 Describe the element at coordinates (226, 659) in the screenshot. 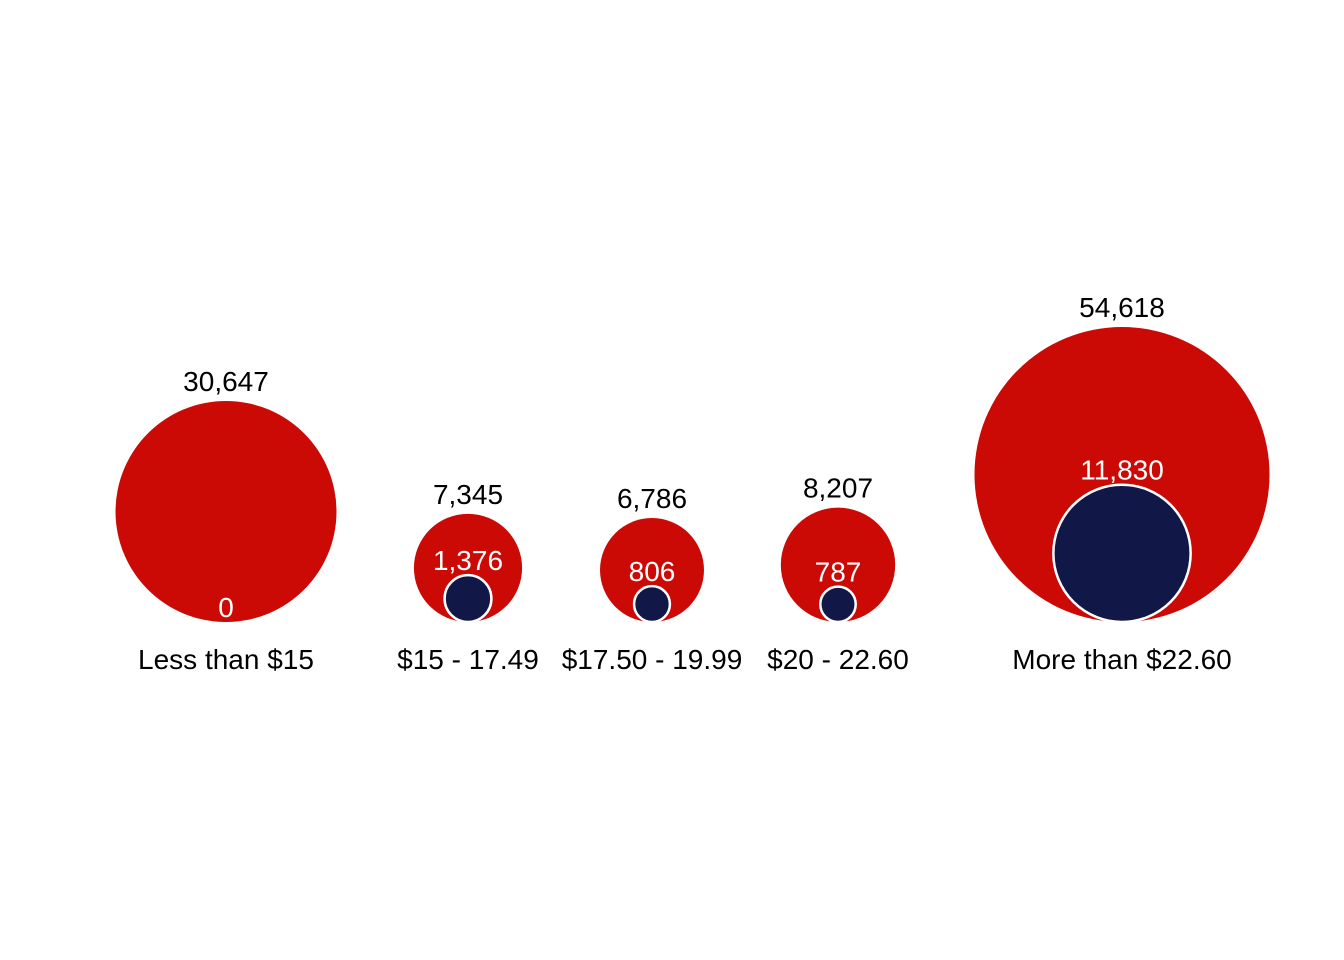

I see `category-label-0: Less than $15` at that location.